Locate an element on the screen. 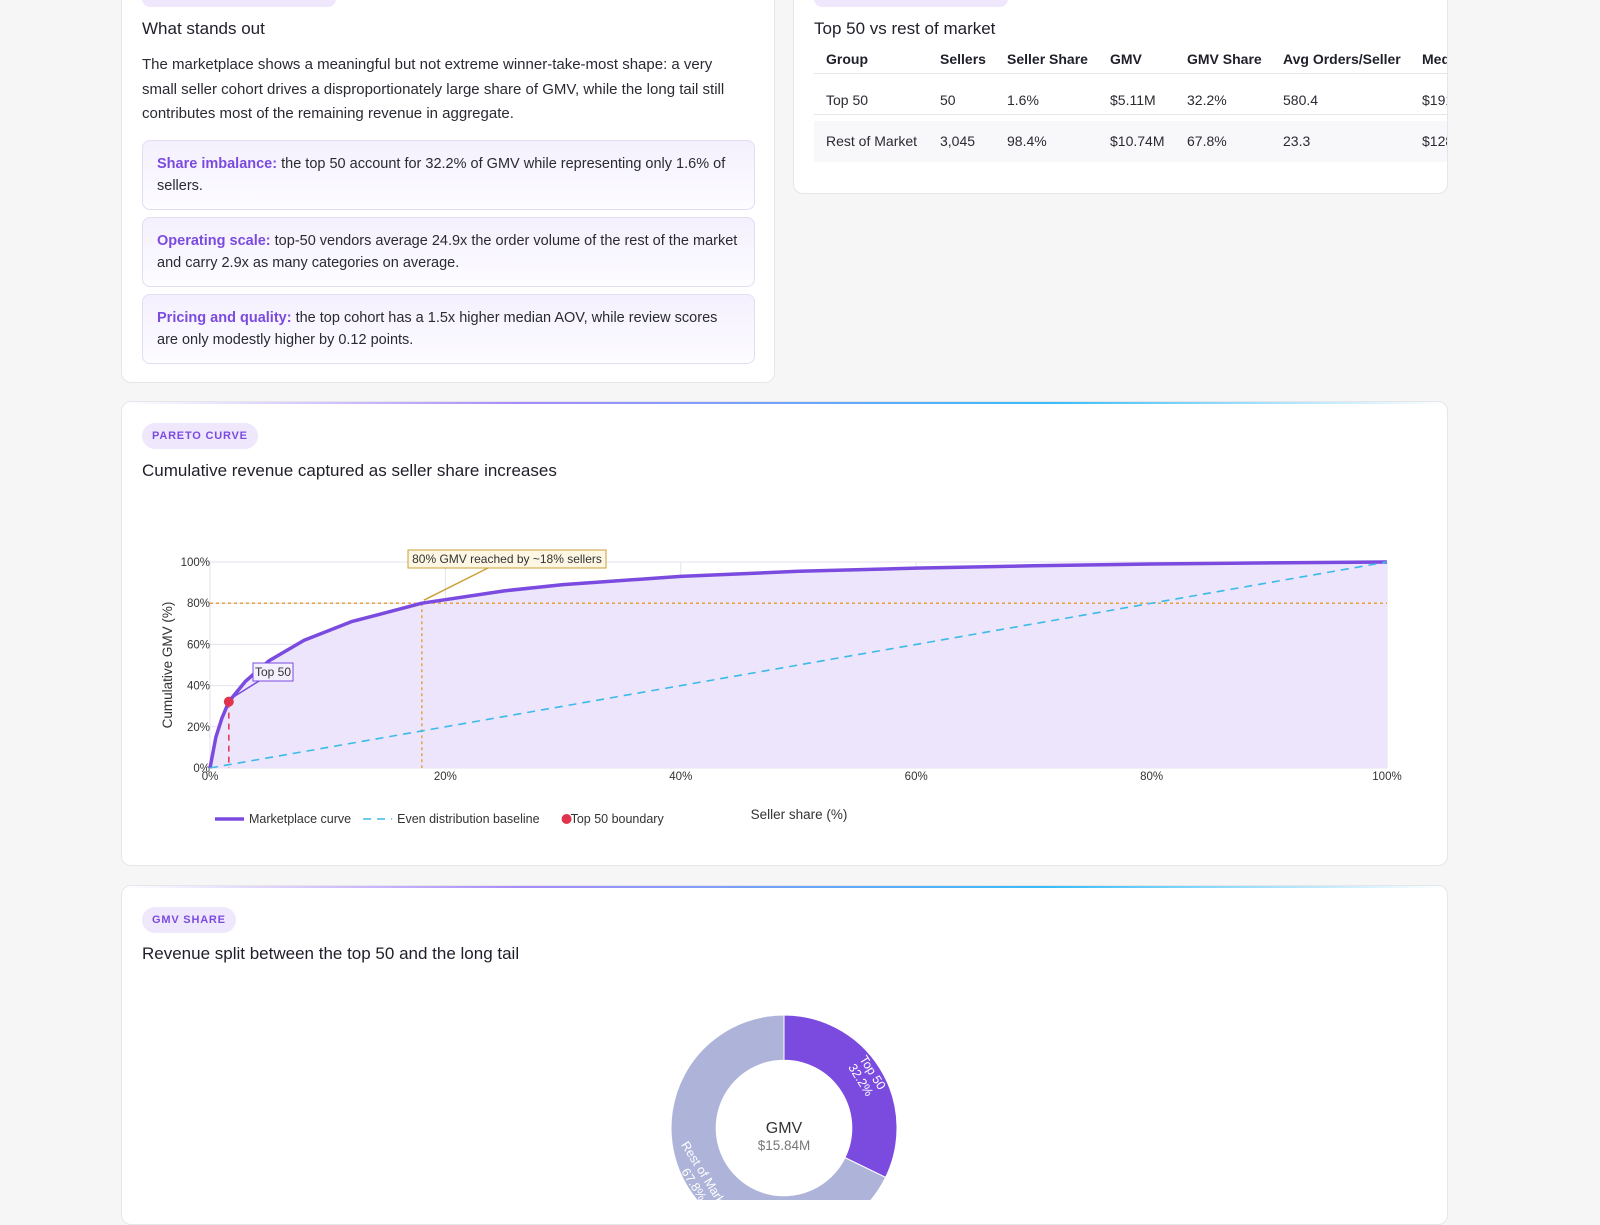 The width and height of the screenshot is (1600, 1225). table-cell: 98.4% is located at coordinates (1027, 141).